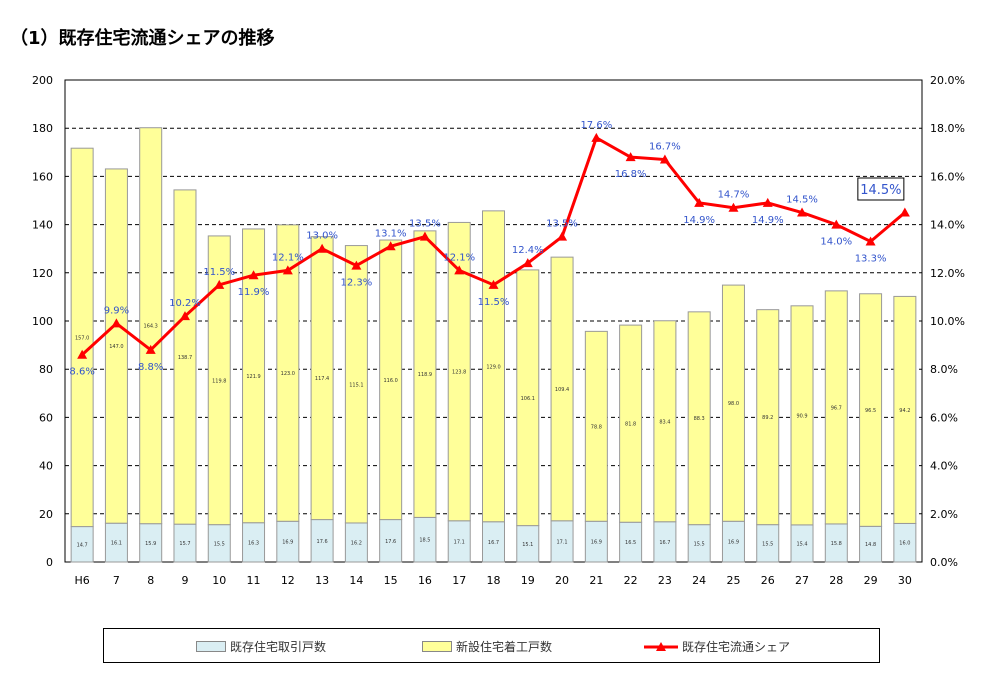 This screenshot has height=684, width=982. What do you see at coordinates (493, 543) in the screenshot?
I see `bar-label-existing: 16.7` at bounding box center [493, 543].